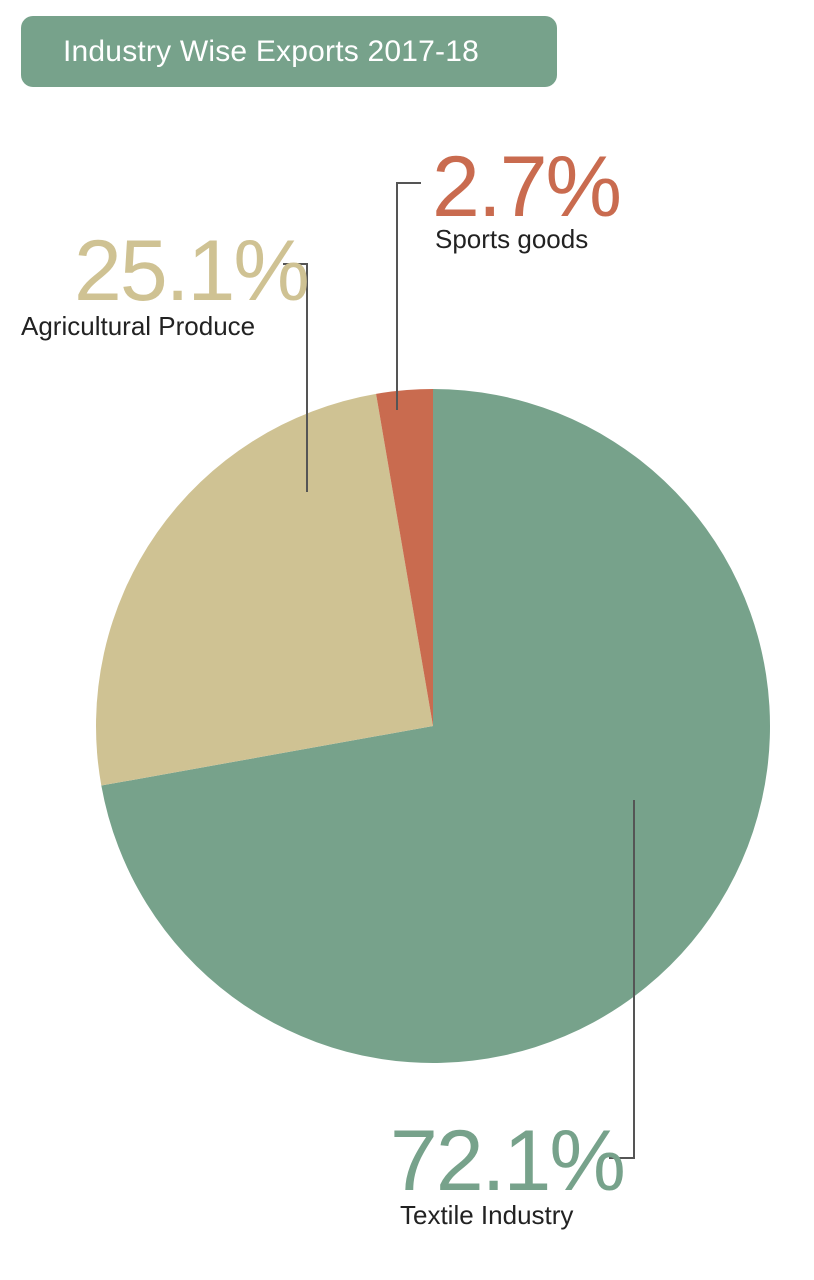 The image size is (814, 1280). What do you see at coordinates (192, 271) in the screenshot?
I see `value-label-agricultural-produce: 25.1%` at bounding box center [192, 271].